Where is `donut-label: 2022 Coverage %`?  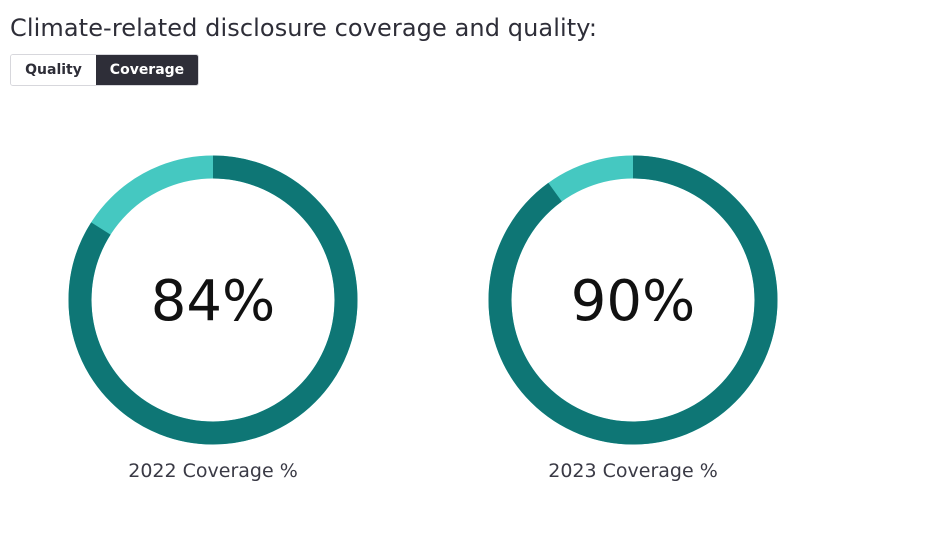
donut-label: 2022 Coverage % is located at coordinates (213, 471).